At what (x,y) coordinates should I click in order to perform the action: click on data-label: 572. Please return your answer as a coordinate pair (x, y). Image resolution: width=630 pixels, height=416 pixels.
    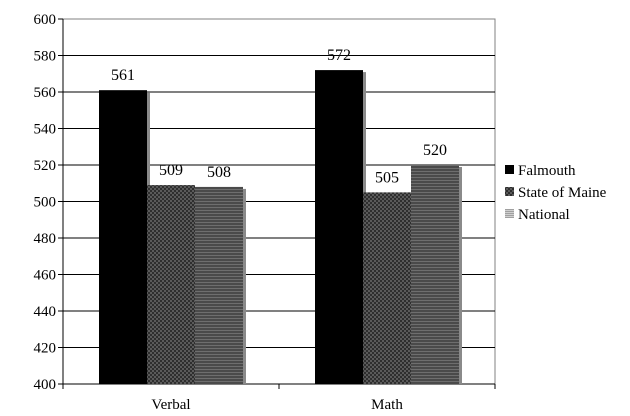
    Looking at the image, I should click on (339, 55).